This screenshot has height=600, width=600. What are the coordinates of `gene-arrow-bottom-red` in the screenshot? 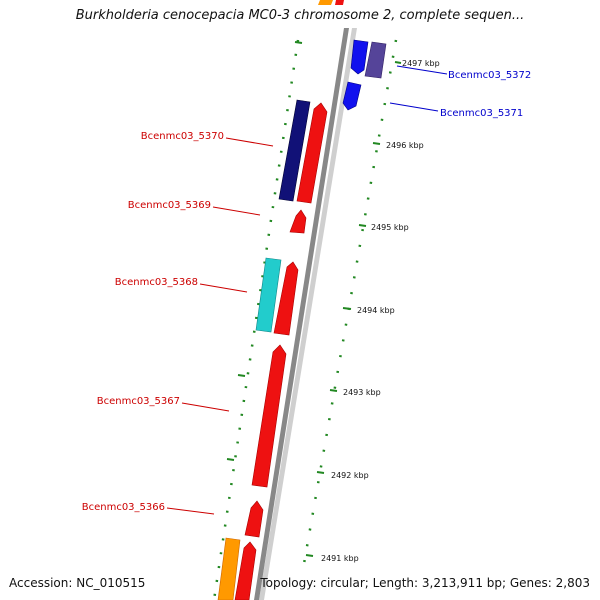 It's located at (245, 570).